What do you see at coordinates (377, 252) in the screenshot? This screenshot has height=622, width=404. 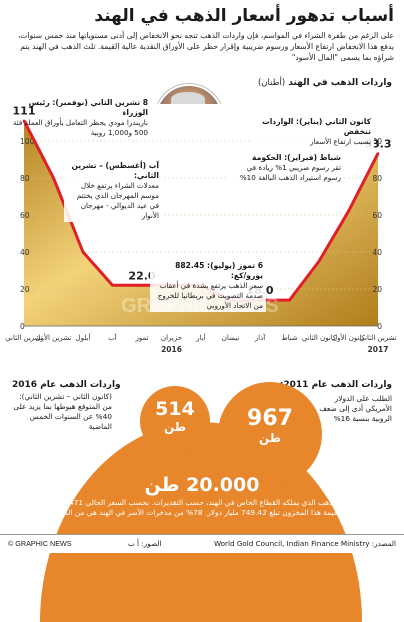 I see `y-tick-label-right: 40` at bounding box center [377, 252].